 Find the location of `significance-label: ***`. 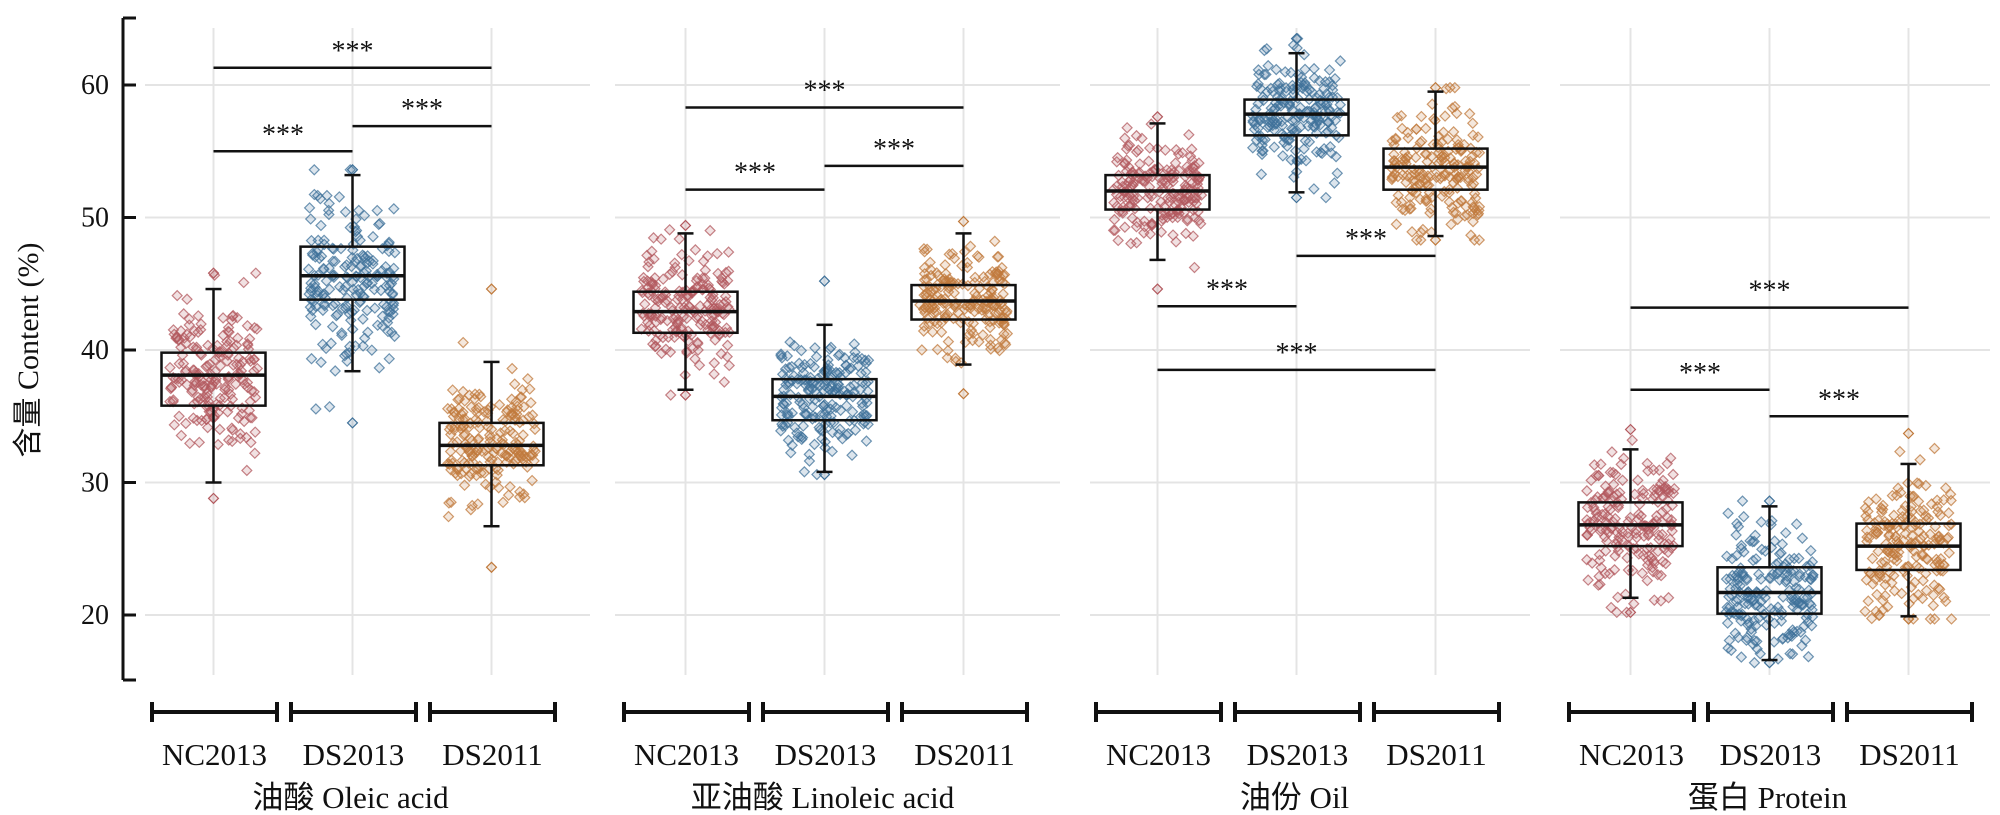

significance-label: *** is located at coordinates (755, 173).